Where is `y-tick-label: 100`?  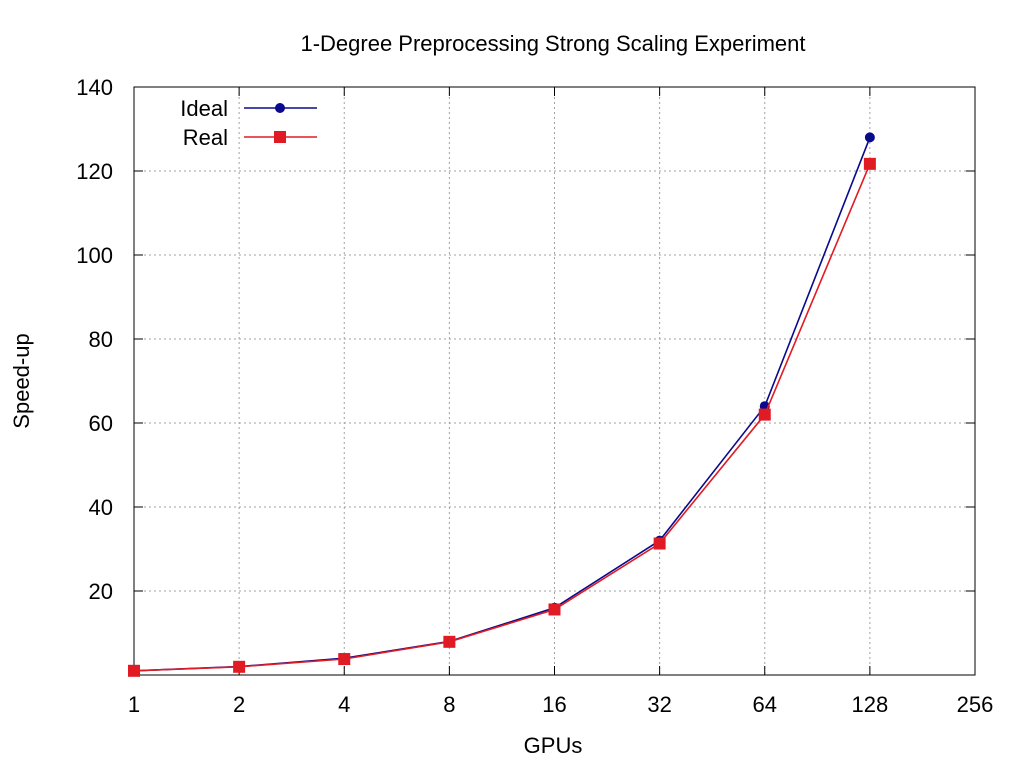 y-tick-label: 100 is located at coordinates (94, 255).